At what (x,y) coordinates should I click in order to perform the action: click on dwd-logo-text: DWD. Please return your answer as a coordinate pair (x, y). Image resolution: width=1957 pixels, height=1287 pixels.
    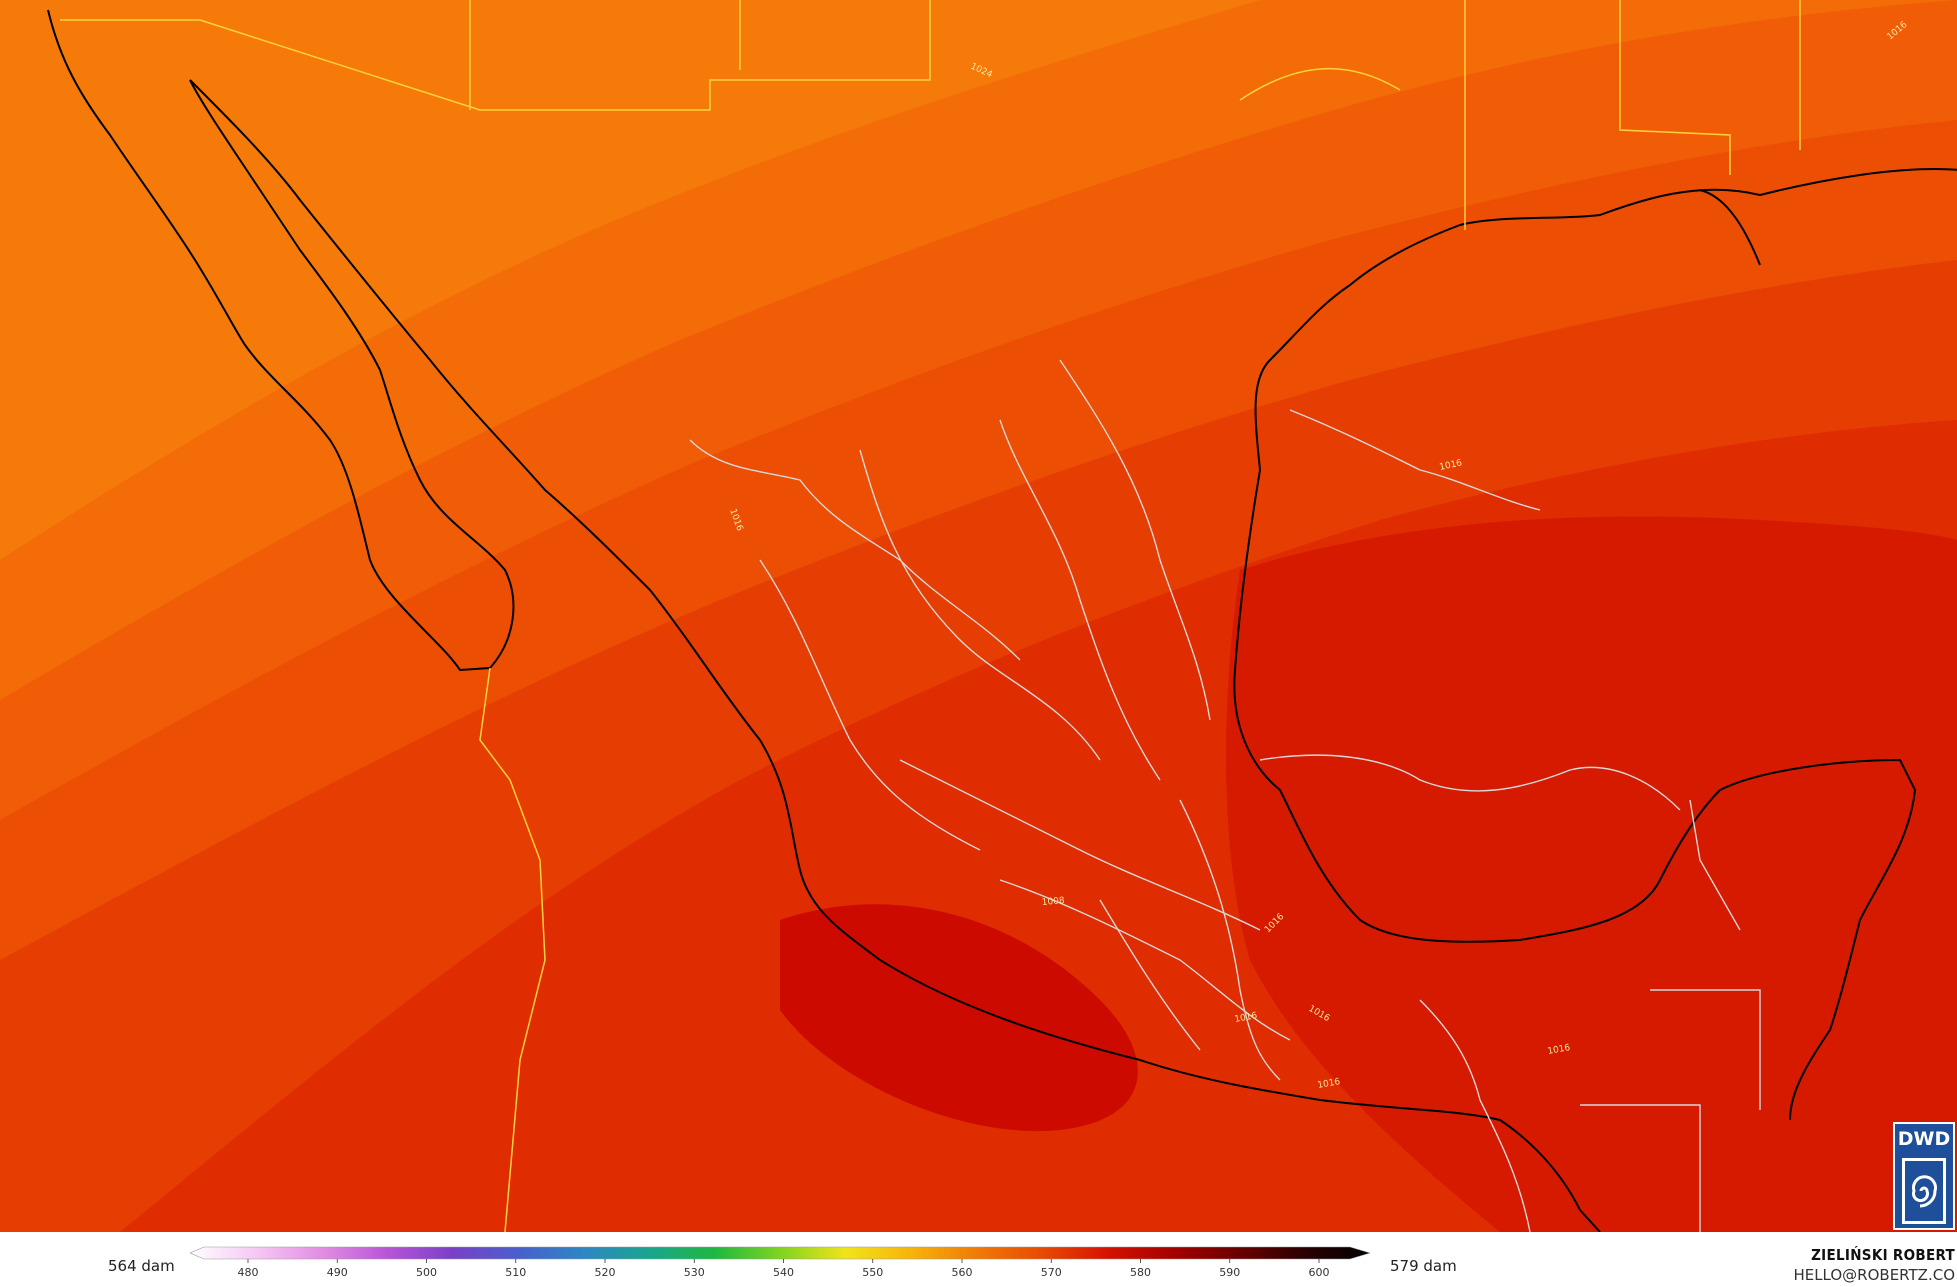
    Looking at the image, I should click on (1924, 1139).